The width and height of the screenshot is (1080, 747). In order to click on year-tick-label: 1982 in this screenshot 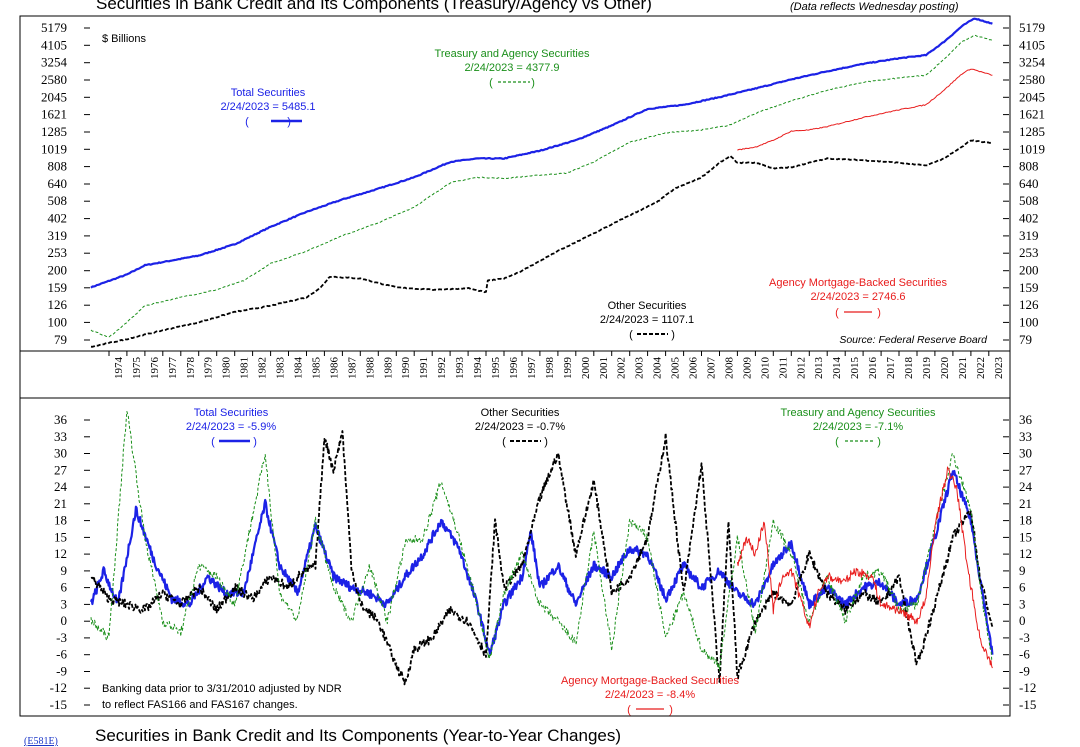, I will do `click(263, 368)`.